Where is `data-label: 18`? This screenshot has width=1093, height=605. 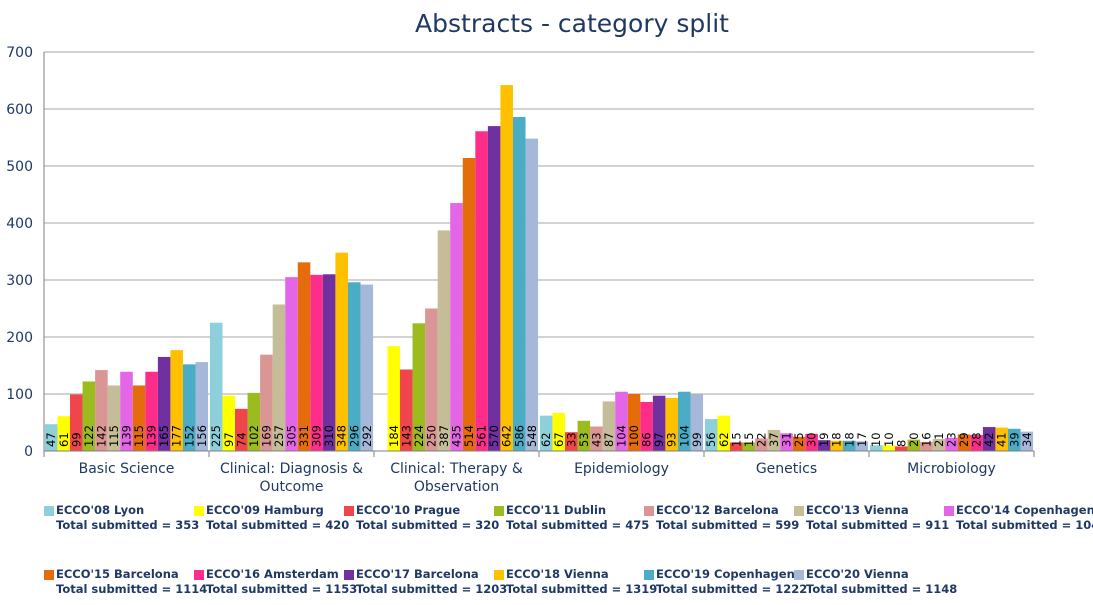
data-label: 18 is located at coordinates (837, 439).